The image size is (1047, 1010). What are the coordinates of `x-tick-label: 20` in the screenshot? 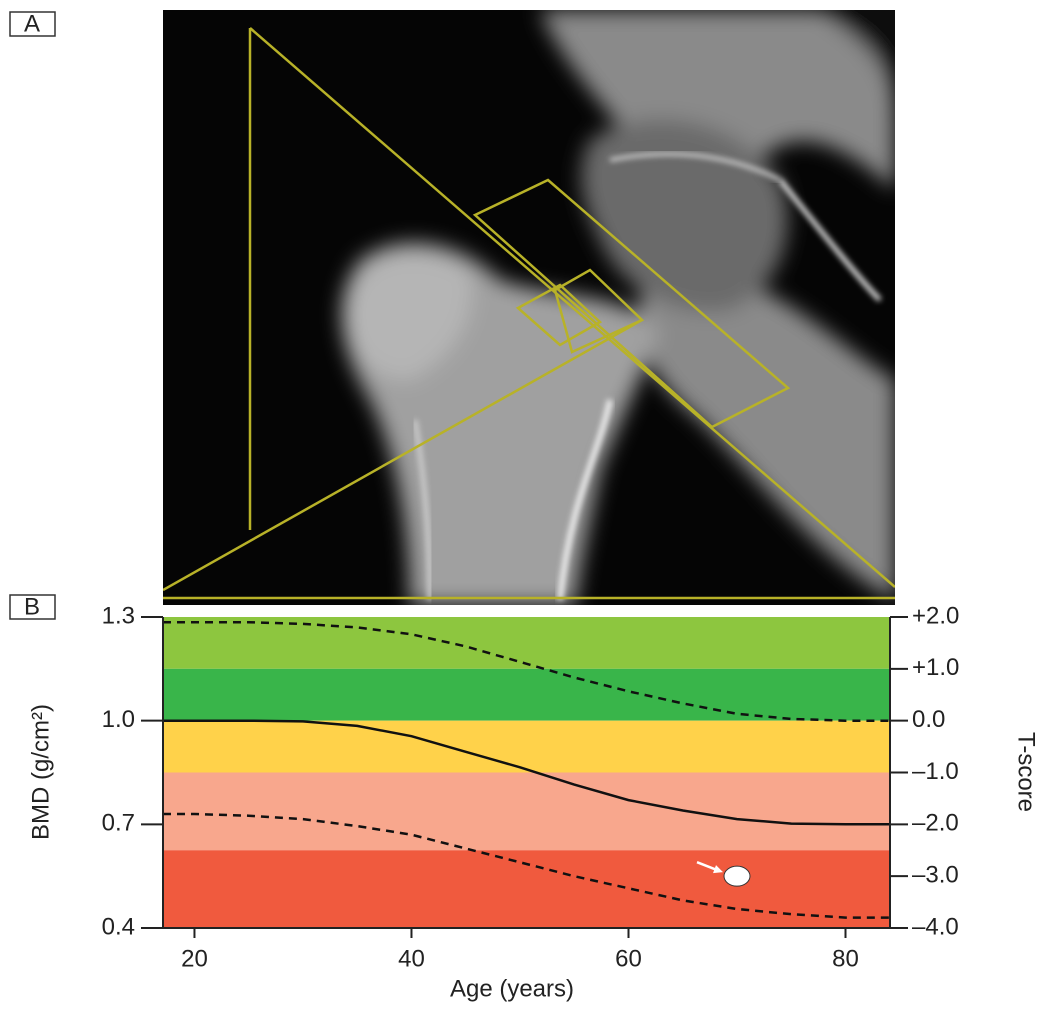 It's located at (194, 958).